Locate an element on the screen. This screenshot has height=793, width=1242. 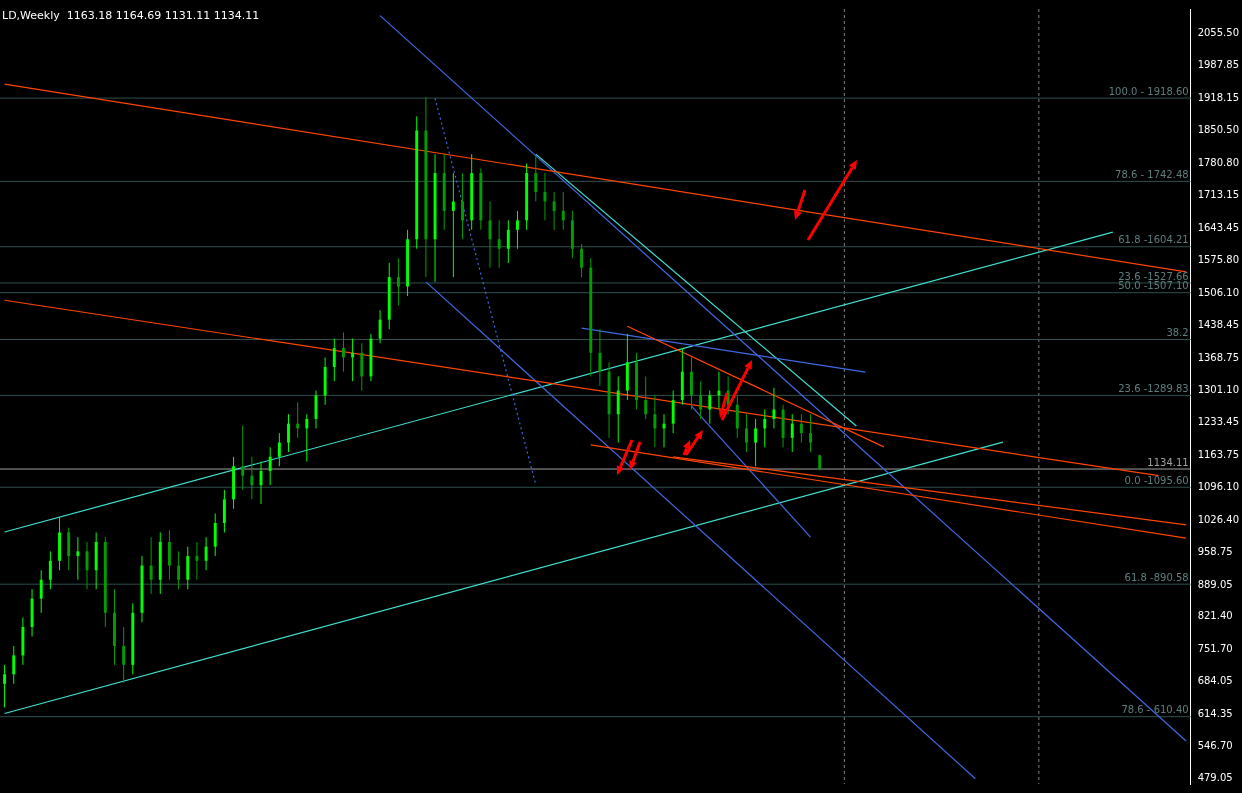
y-tick-label: 821.40 is located at coordinates (1215, 616).